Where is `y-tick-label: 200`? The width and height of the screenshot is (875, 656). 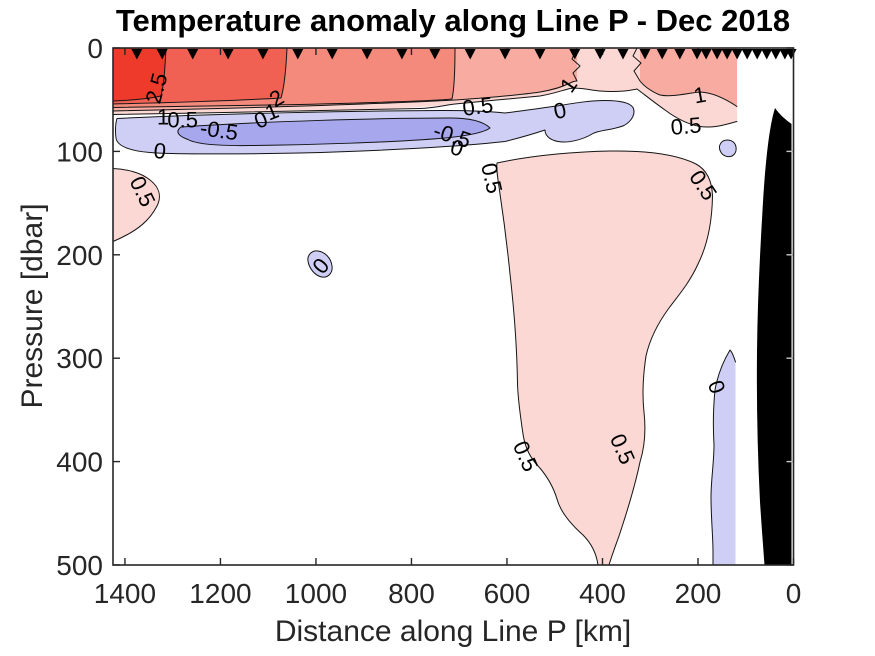 y-tick-label: 200 is located at coordinates (79, 255).